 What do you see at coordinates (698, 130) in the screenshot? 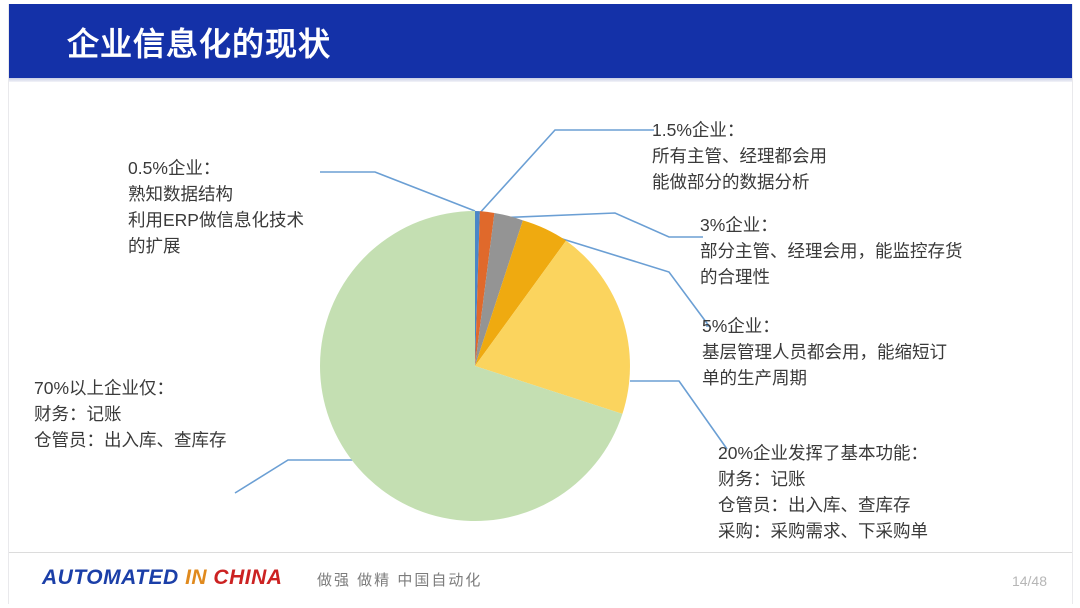
I see `annotation-line: 1.5%企业：` at bounding box center [698, 130].